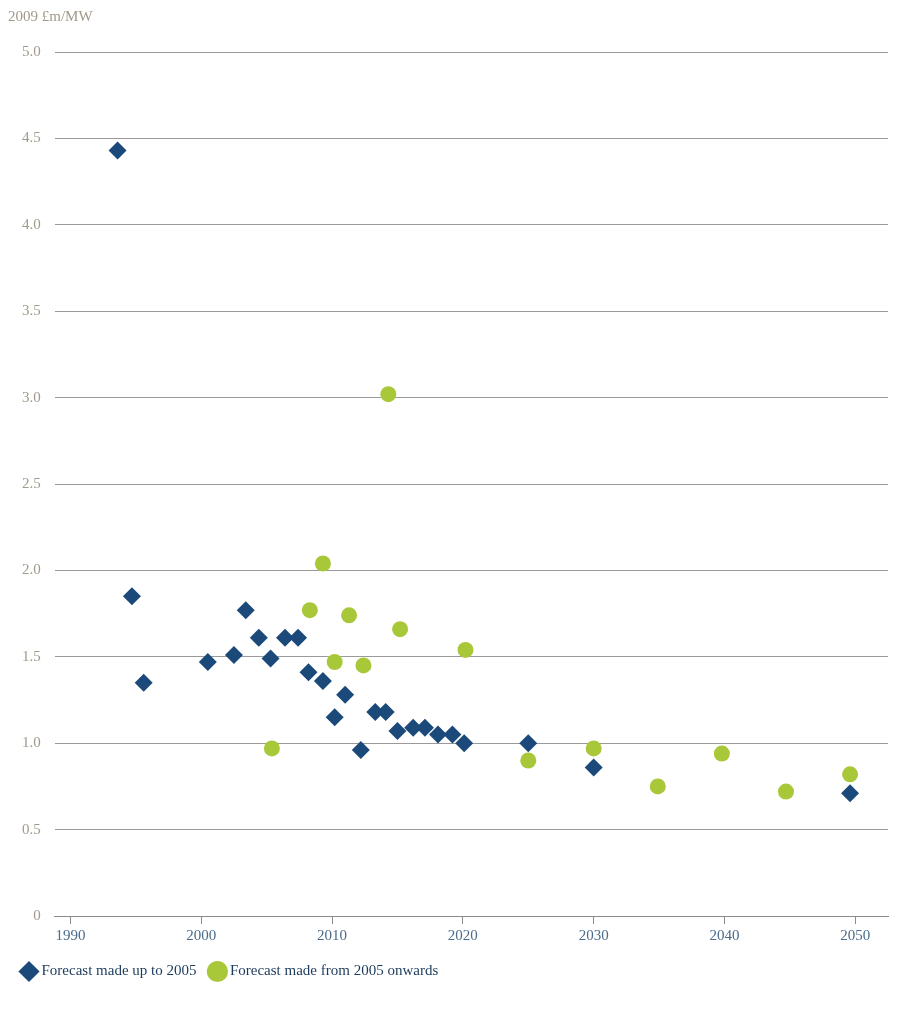 The height and width of the screenshot is (1009, 905). Describe the element at coordinates (201, 934) in the screenshot. I see `x-tick-label: 2000` at that location.